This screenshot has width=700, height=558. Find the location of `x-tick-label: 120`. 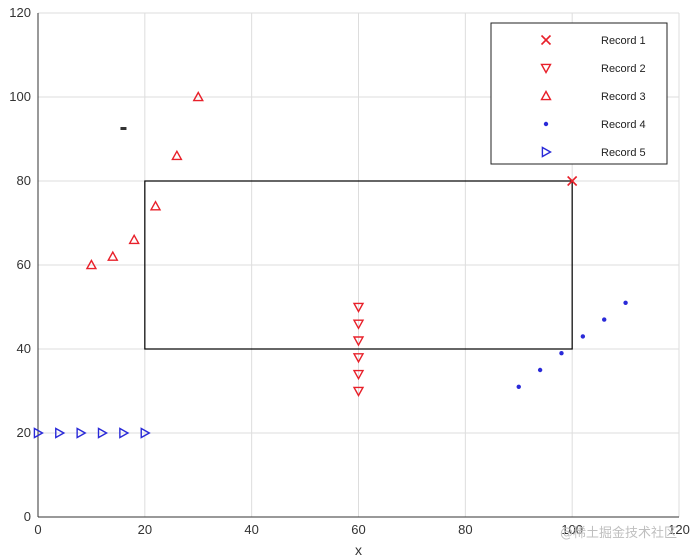

x-tick-label: 120 is located at coordinates (679, 529).